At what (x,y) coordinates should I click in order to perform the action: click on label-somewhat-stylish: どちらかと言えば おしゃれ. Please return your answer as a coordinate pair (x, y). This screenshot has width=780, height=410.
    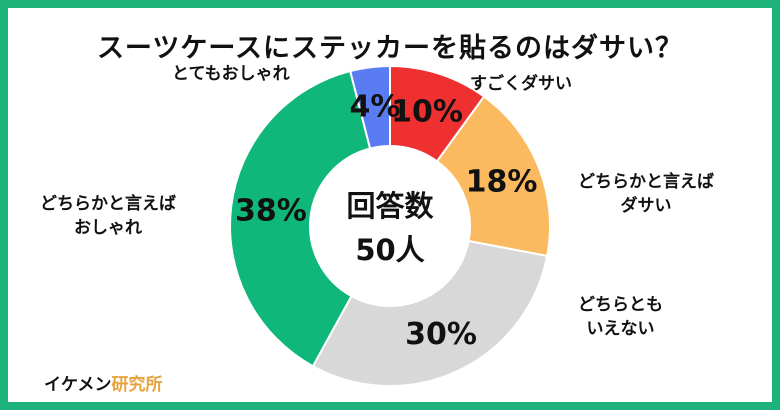
    Looking at the image, I should click on (108, 216).